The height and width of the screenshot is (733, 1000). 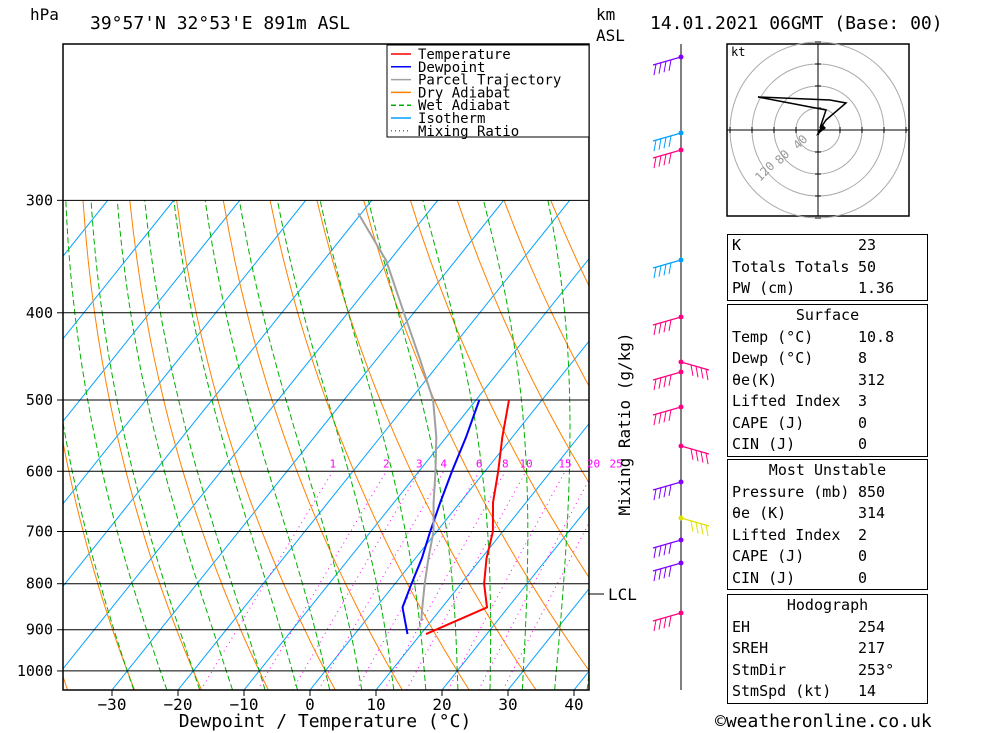 What do you see at coordinates (800, 556) in the screenshot?
I see `mu-cape-row: CAPE (J) 0` at bounding box center [800, 556].